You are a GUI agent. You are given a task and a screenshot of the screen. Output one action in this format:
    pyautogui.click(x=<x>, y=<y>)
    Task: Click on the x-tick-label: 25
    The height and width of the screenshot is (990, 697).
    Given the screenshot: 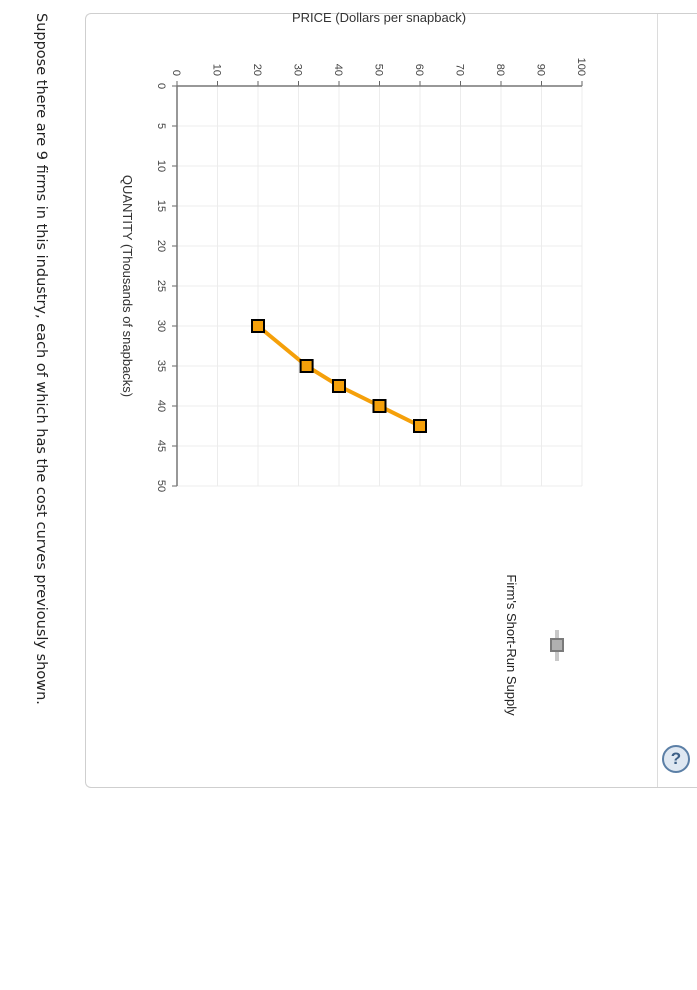 What is the action you would take?
    pyautogui.click(x=161, y=286)
    